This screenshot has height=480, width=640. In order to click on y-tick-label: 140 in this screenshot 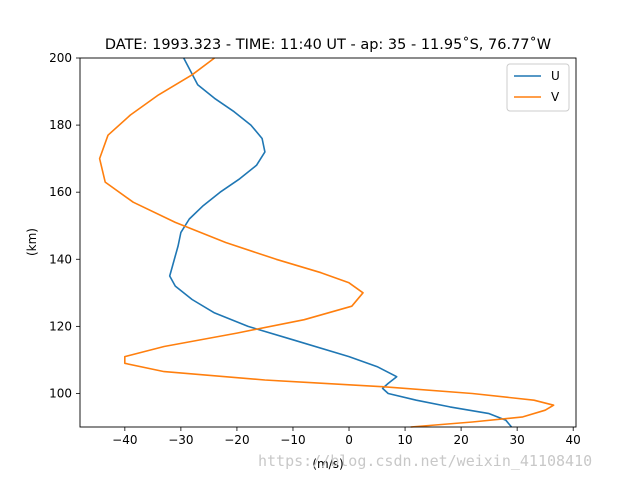, I will do `click(60, 259)`.